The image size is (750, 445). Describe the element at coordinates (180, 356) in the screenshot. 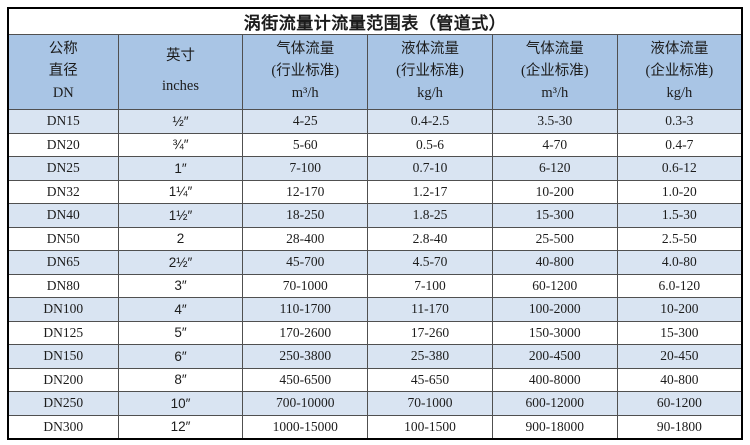

I see `table-cell: 6″` at that location.